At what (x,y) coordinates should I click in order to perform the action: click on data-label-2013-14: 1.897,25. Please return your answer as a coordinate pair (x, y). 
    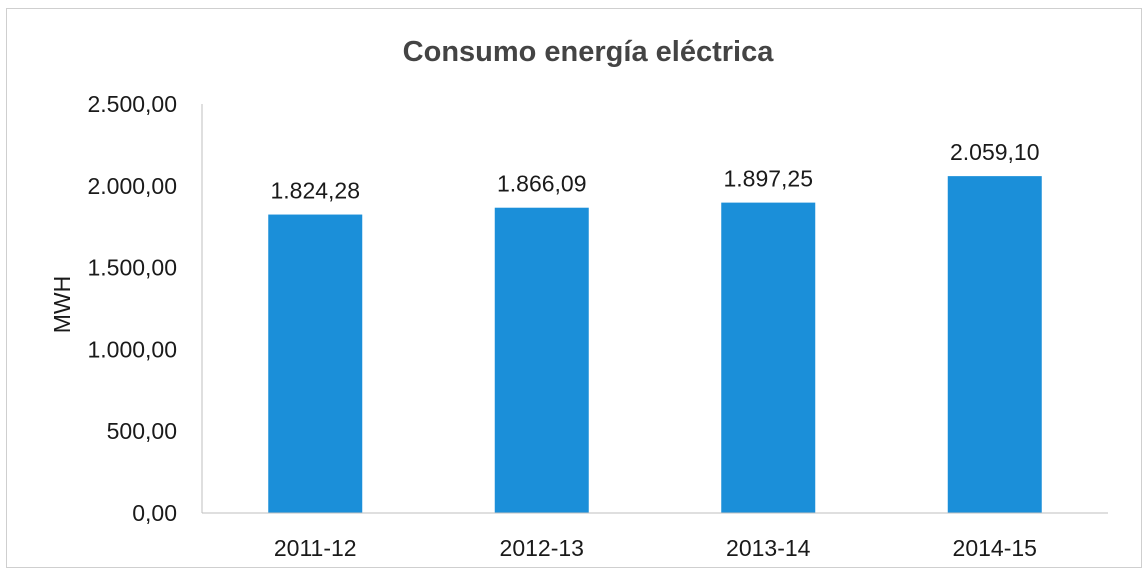
    Looking at the image, I should click on (768, 179).